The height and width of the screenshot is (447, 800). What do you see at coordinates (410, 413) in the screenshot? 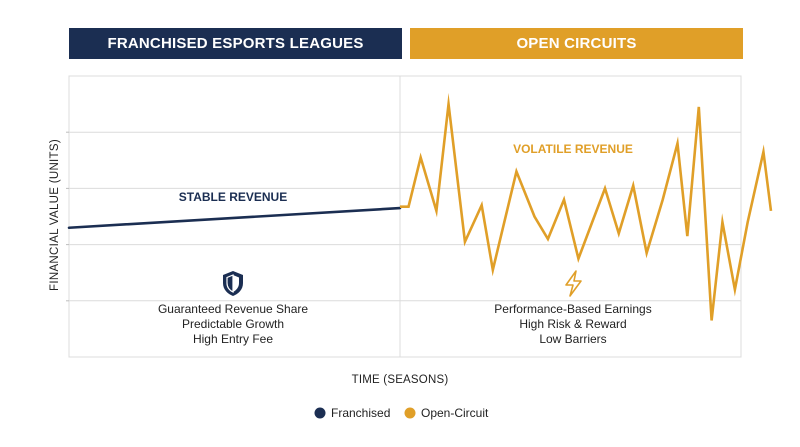
I see `legend-marker-open-circuit` at bounding box center [410, 413].